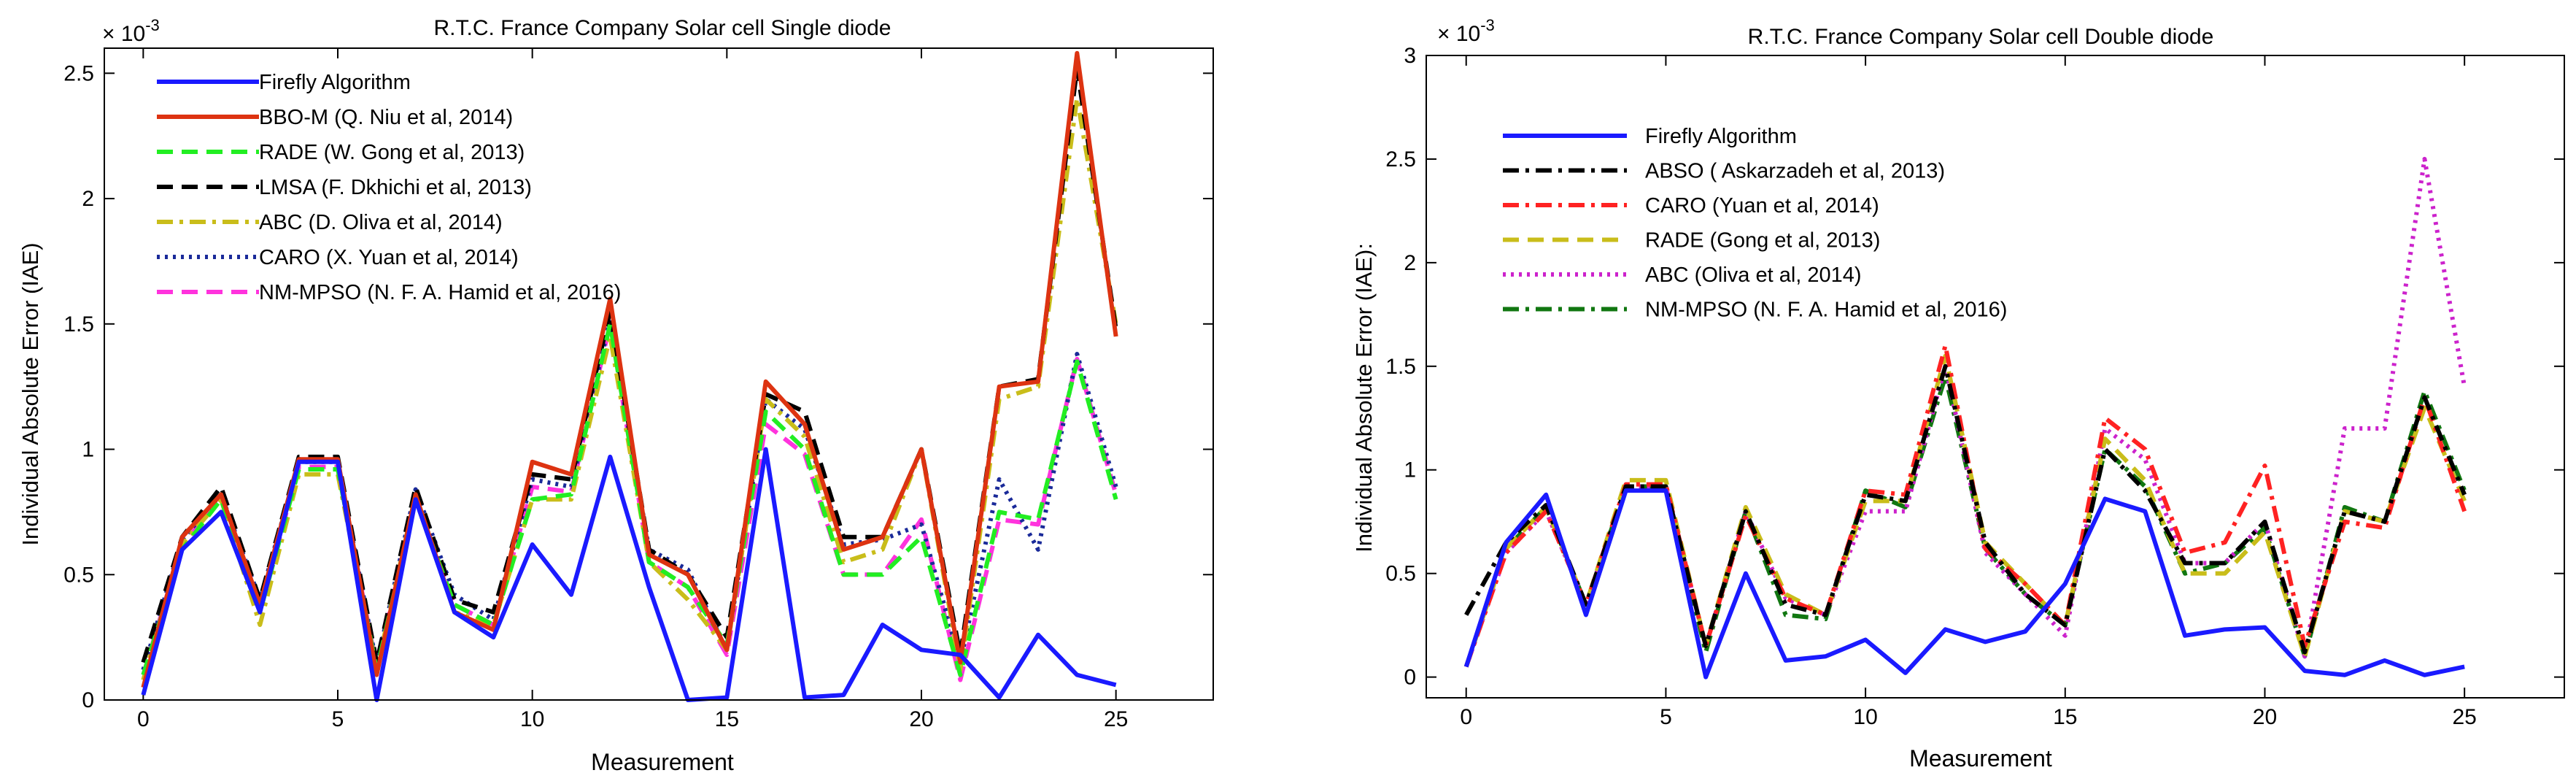  Describe the element at coordinates (381, 222) in the screenshot. I see `legend-label: ABC (D. Oliva et al, 2014)` at that location.